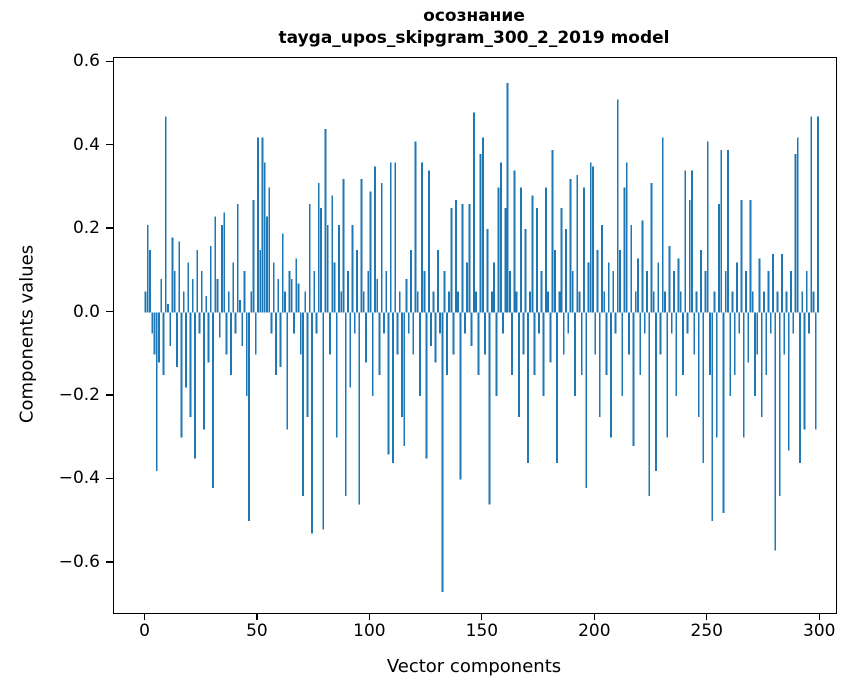  What do you see at coordinates (79, 395) in the screenshot?
I see `y-tick-label: −0.2` at bounding box center [79, 395].